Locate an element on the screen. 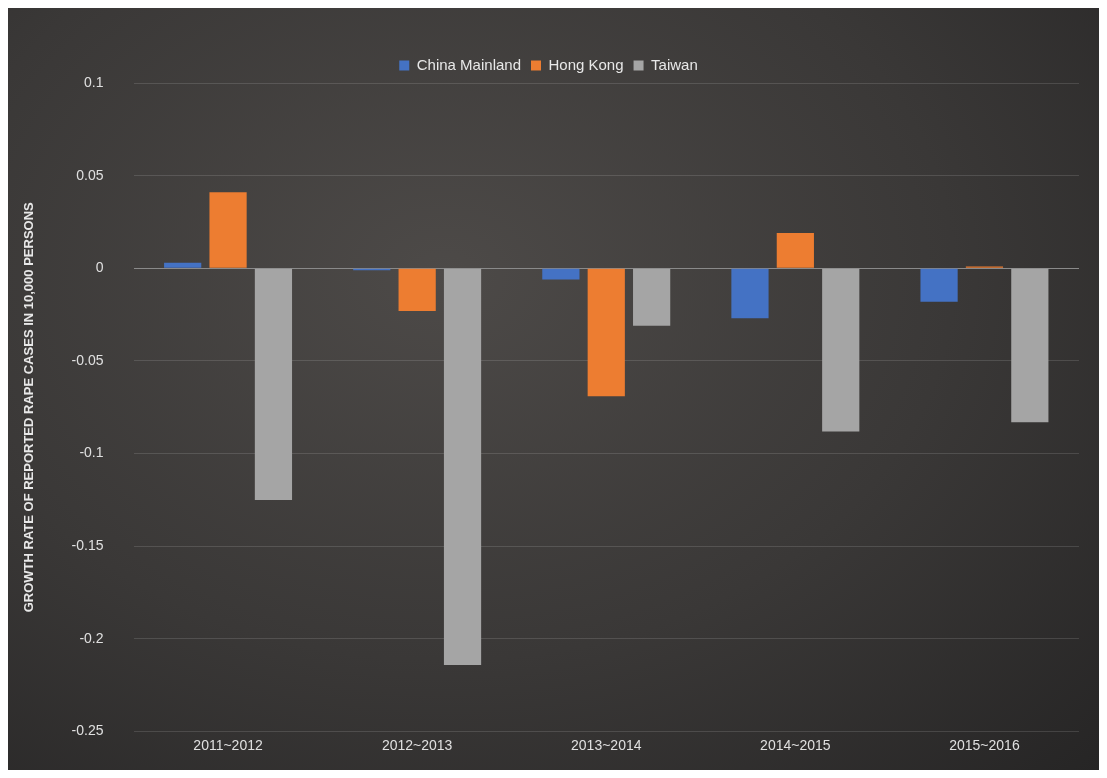 Image resolution: width=1107 pixels, height=778 pixels. y-tick-label: -0.05 is located at coordinates (87, 359).